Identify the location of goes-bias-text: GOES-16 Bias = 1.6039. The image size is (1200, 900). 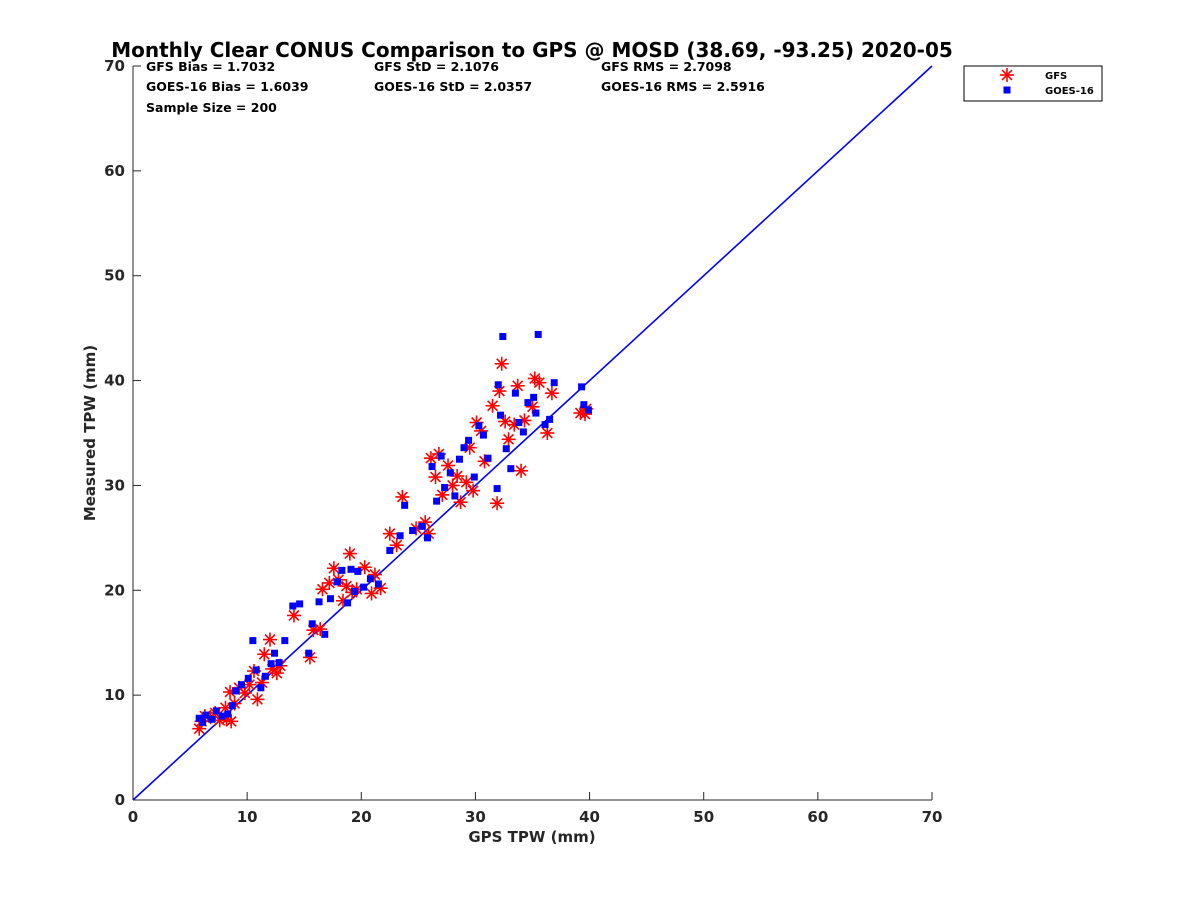
(227, 86).